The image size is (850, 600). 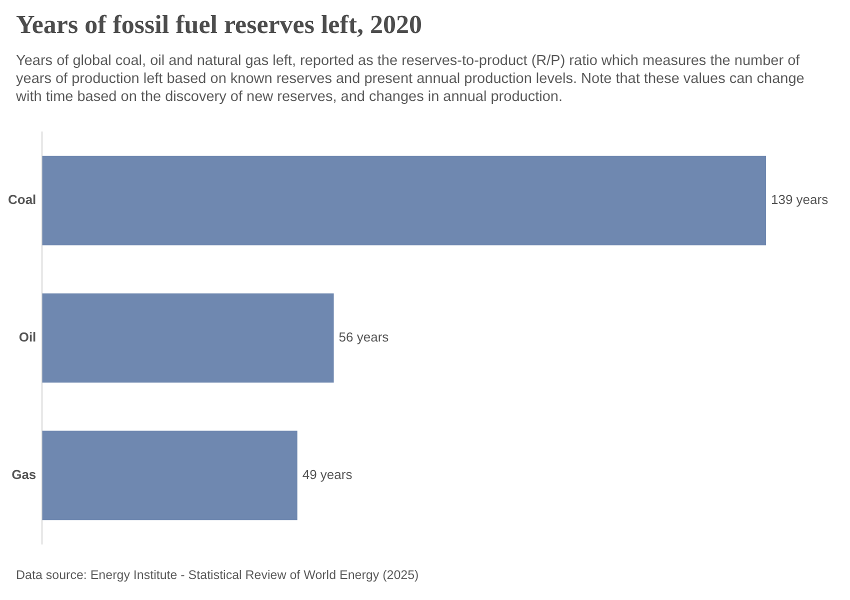 What do you see at coordinates (411, 79) in the screenshot?
I see `chart-subtitle: Years of global coal, oil and natural gas left, reported as the reserves-to-product (R/P) ratio which measures the number of years of production left based on known reserves and present annual production levels. Note that these values can change with time based on the discovery of new reserves, and changes in annual production.` at bounding box center [411, 79].